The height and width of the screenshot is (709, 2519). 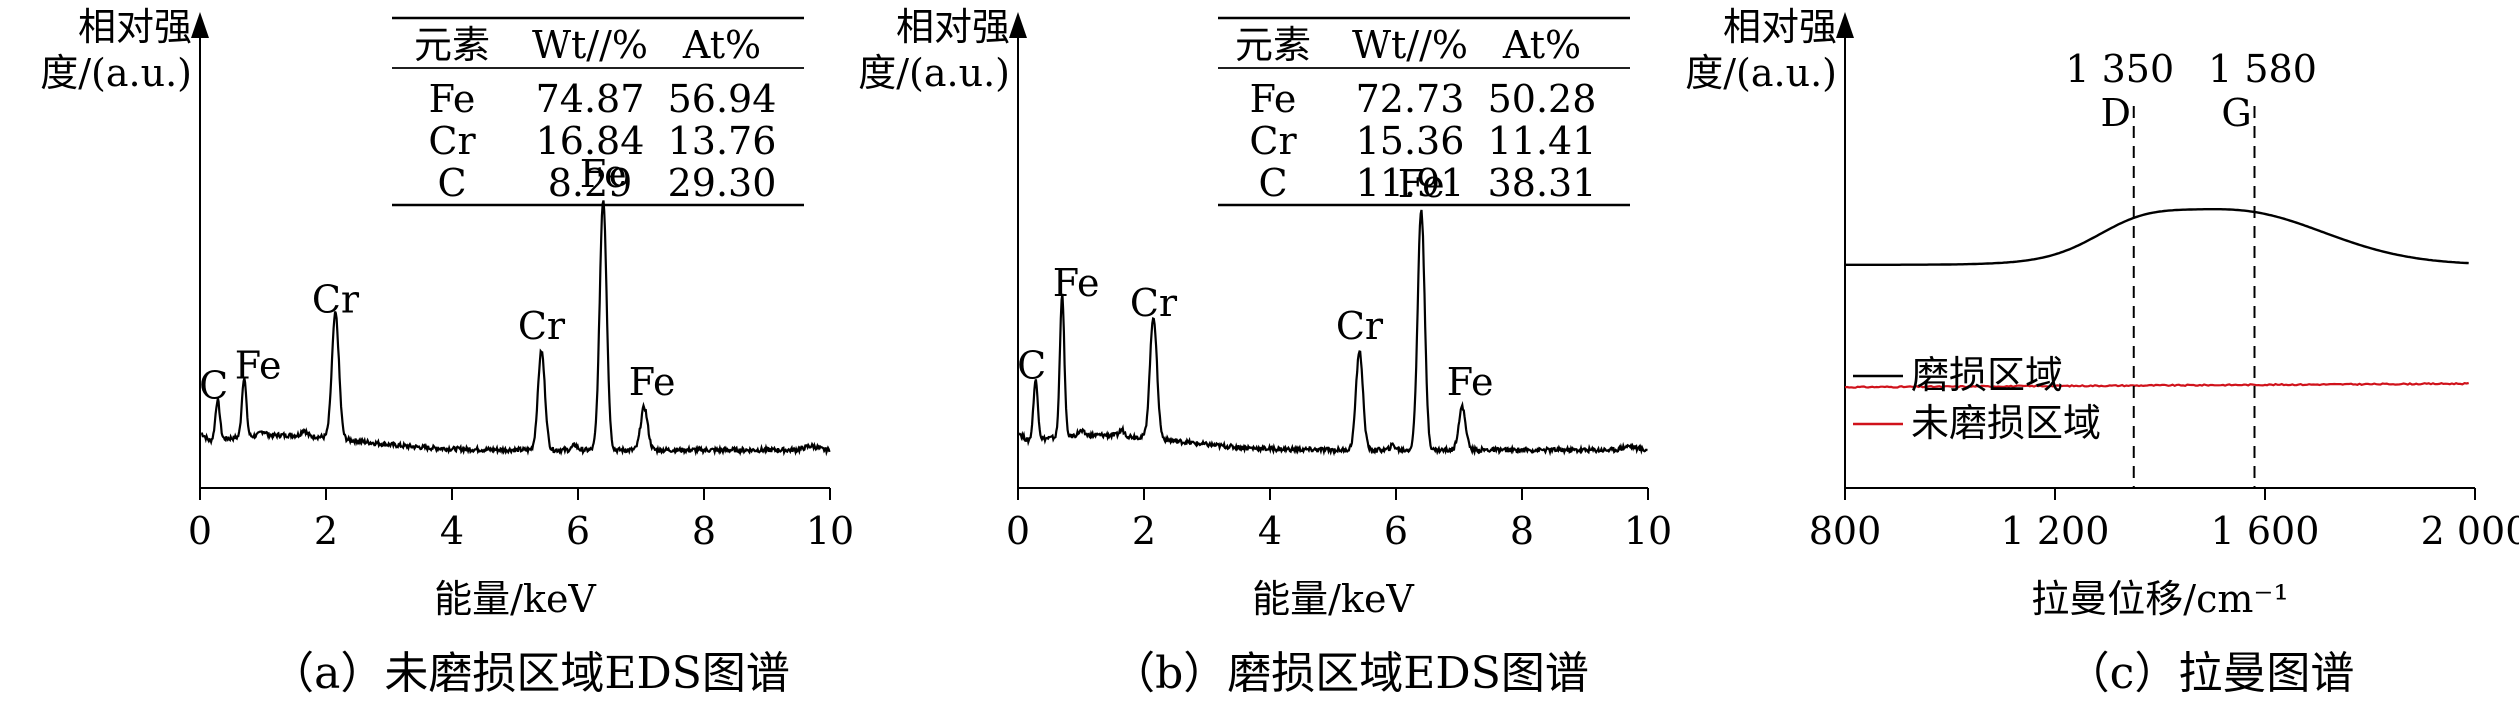 I want to click on table-cell: 74.87, so click(x=590, y=99).